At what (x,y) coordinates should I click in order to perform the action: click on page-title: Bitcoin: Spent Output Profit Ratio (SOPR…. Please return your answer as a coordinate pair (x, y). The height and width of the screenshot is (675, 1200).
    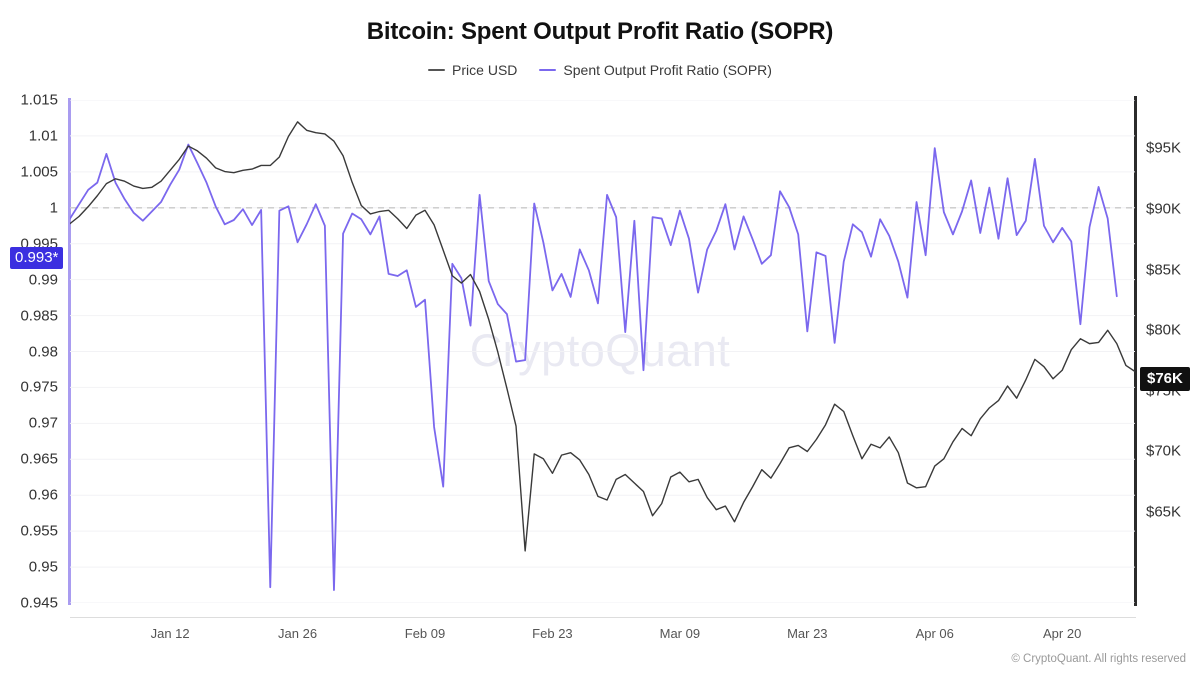
    Looking at the image, I should click on (600, 31).